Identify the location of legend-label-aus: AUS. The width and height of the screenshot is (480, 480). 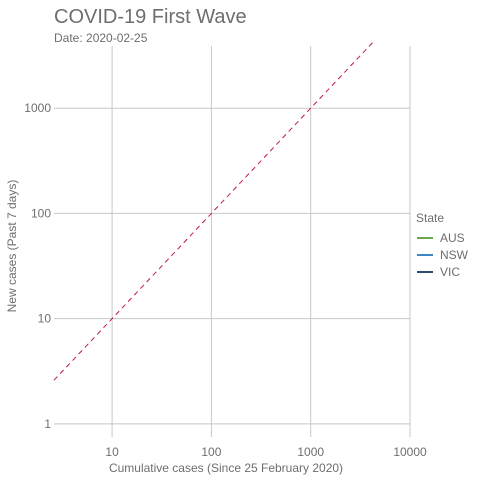
(452, 238).